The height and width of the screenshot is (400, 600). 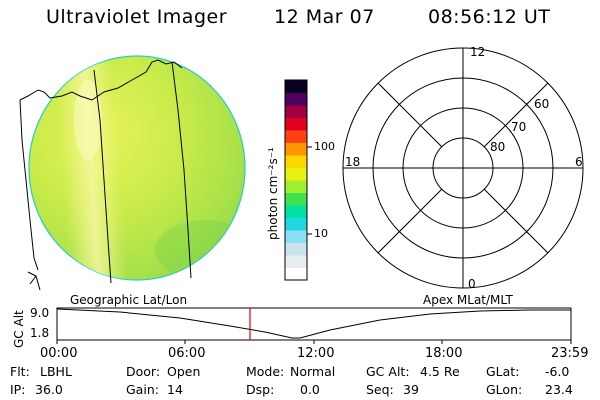 I want to click on coastline-west, so click(x=29, y=185).